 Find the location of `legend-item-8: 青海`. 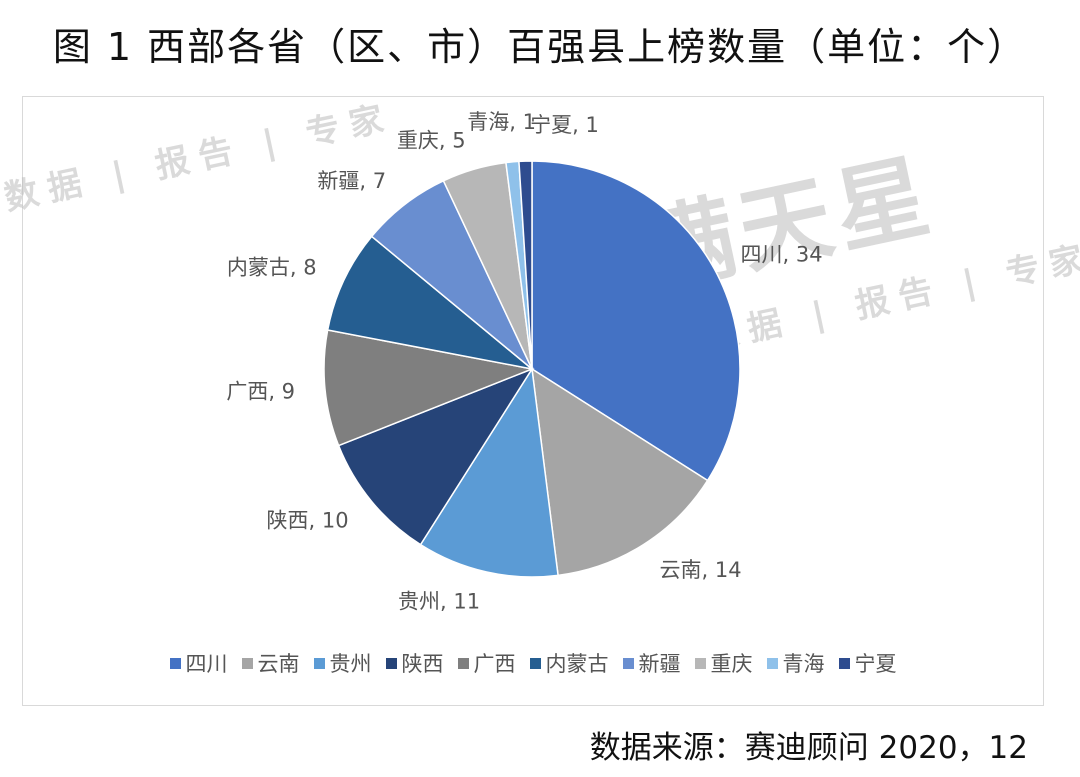

legend-item-8: 青海 is located at coordinates (795, 663).